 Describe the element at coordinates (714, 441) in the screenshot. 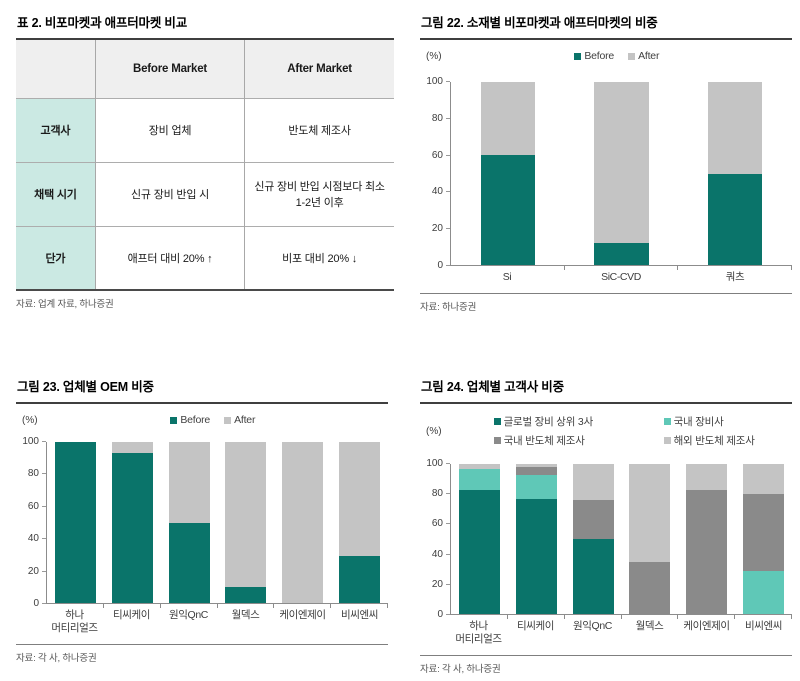

I see `legend-label: 해외 반도체 제조사` at that location.